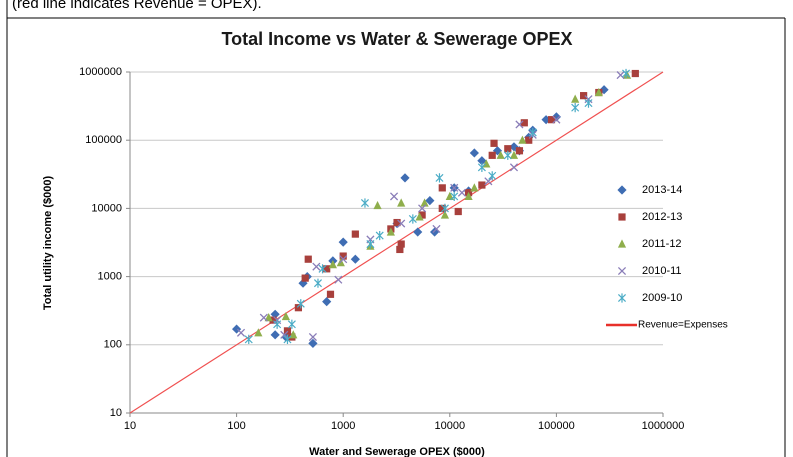 This screenshot has height=457, width=793. Describe the element at coordinates (397, 451) in the screenshot. I see `x-axis-title: Water and Sewerage OPEX ($000)` at that location.